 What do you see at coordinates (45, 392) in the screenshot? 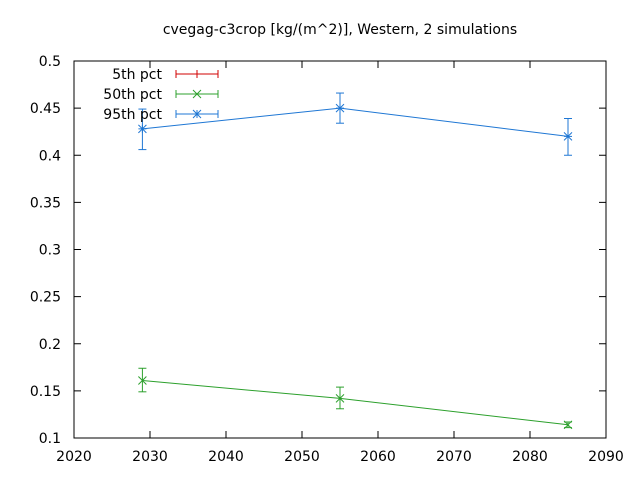
I see `y-tick-label: 0.15` at bounding box center [45, 392].